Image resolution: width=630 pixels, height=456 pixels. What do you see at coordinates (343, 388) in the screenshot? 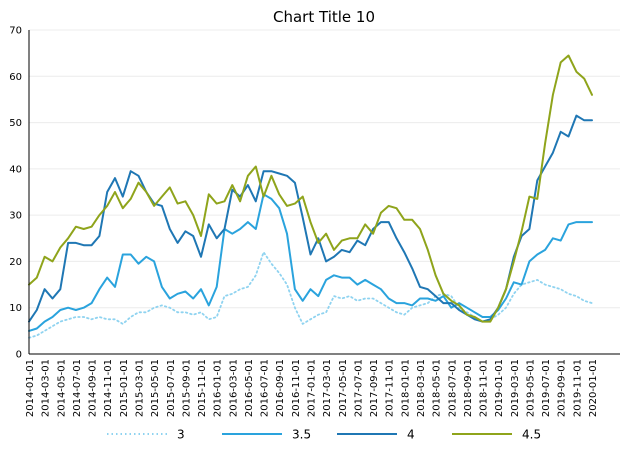
I see `x-tick-label: 2017-05-01` at bounding box center [343, 388].